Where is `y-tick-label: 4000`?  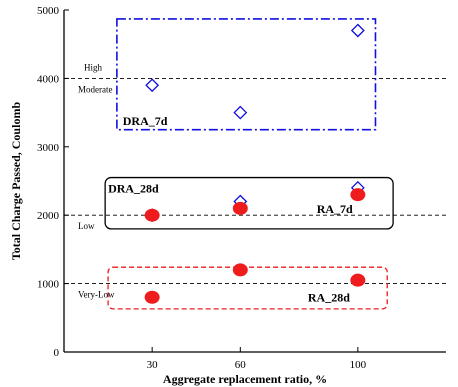
y-tick-label: 4000 is located at coordinates (48, 79).